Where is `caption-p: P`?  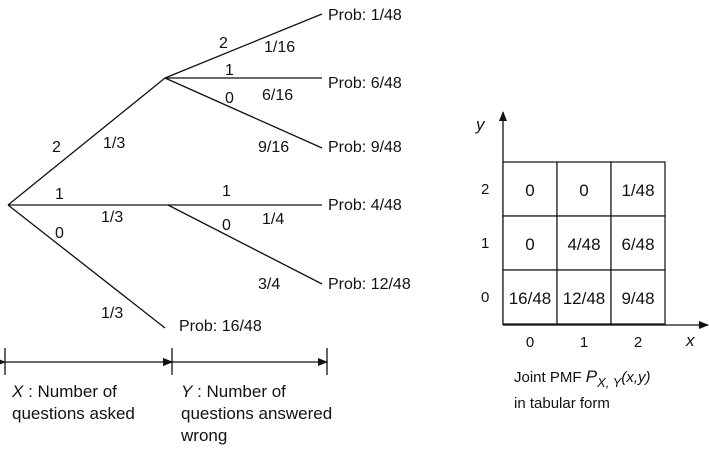 caption-p: P is located at coordinates (592, 376).